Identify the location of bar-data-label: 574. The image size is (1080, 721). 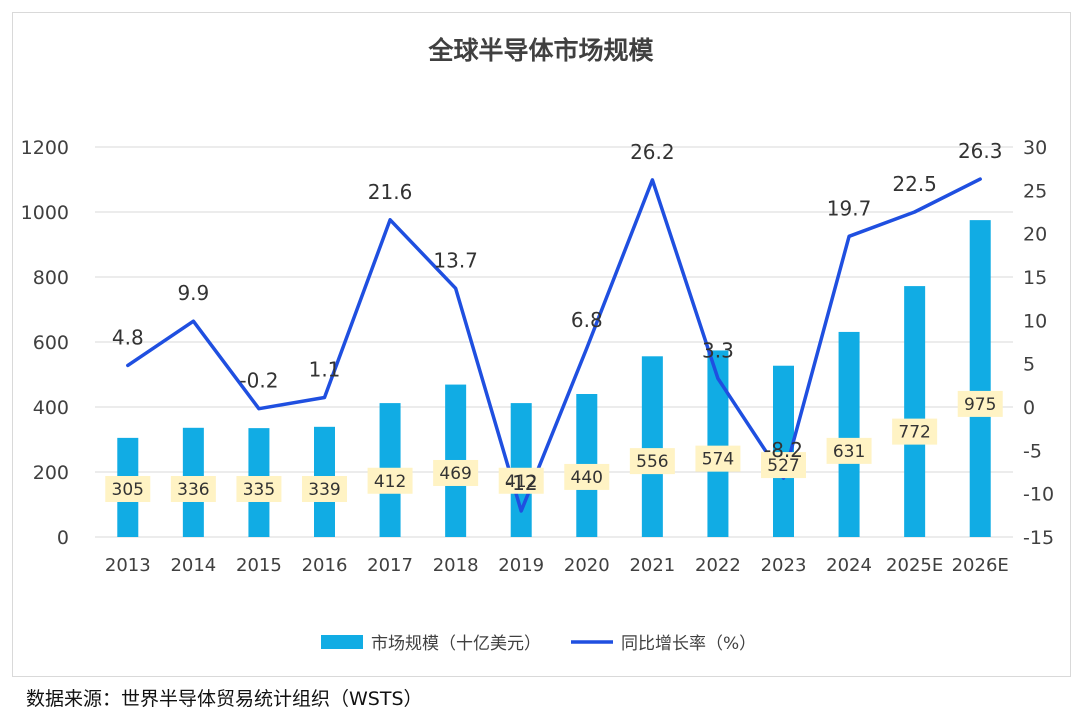
(718, 460).